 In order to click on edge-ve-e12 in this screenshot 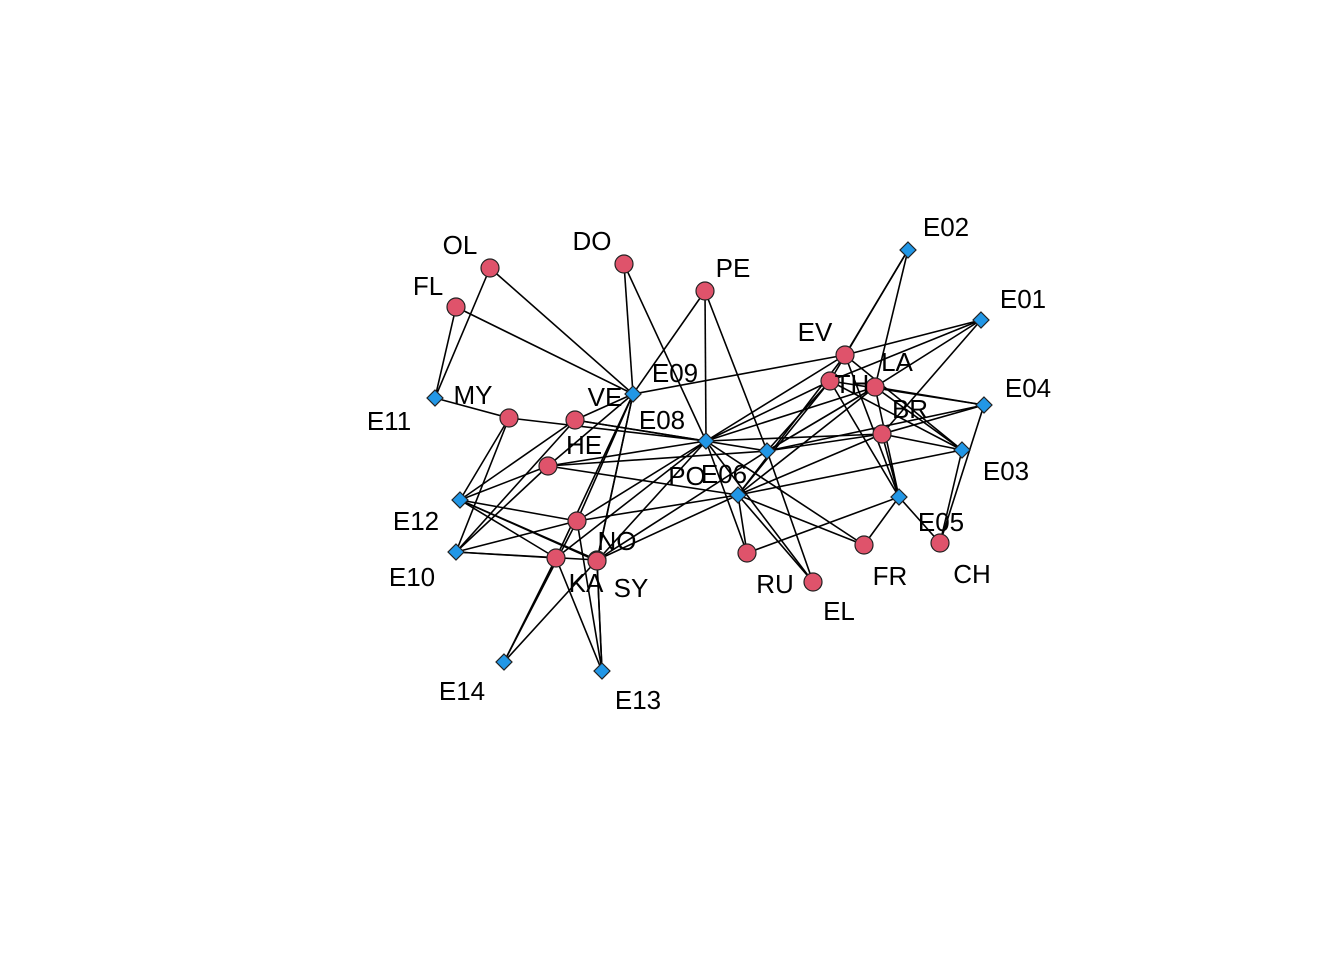, I will do `click(517, 460)`.